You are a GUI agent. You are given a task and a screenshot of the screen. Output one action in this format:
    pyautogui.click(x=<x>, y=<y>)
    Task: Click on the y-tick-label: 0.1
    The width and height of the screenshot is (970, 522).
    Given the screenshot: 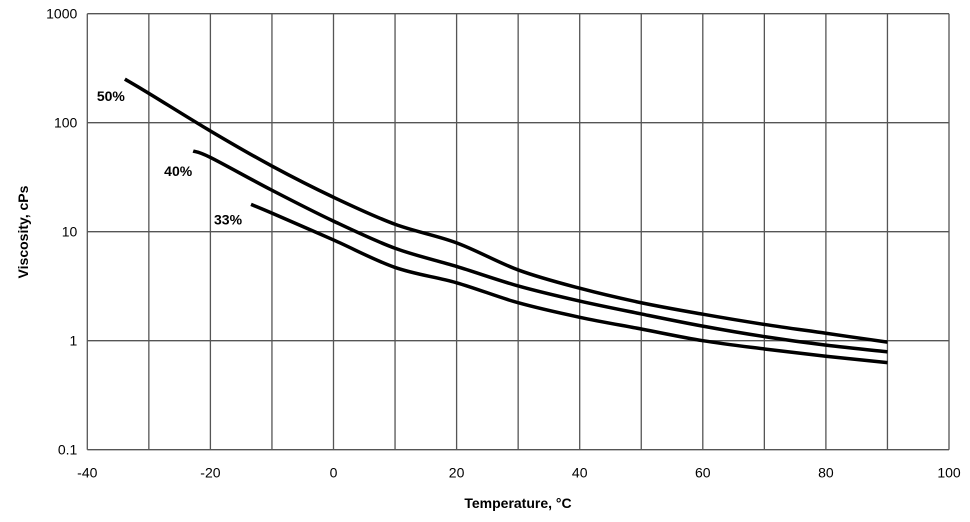 What is the action you would take?
    pyautogui.click(x=68, y=450)
    